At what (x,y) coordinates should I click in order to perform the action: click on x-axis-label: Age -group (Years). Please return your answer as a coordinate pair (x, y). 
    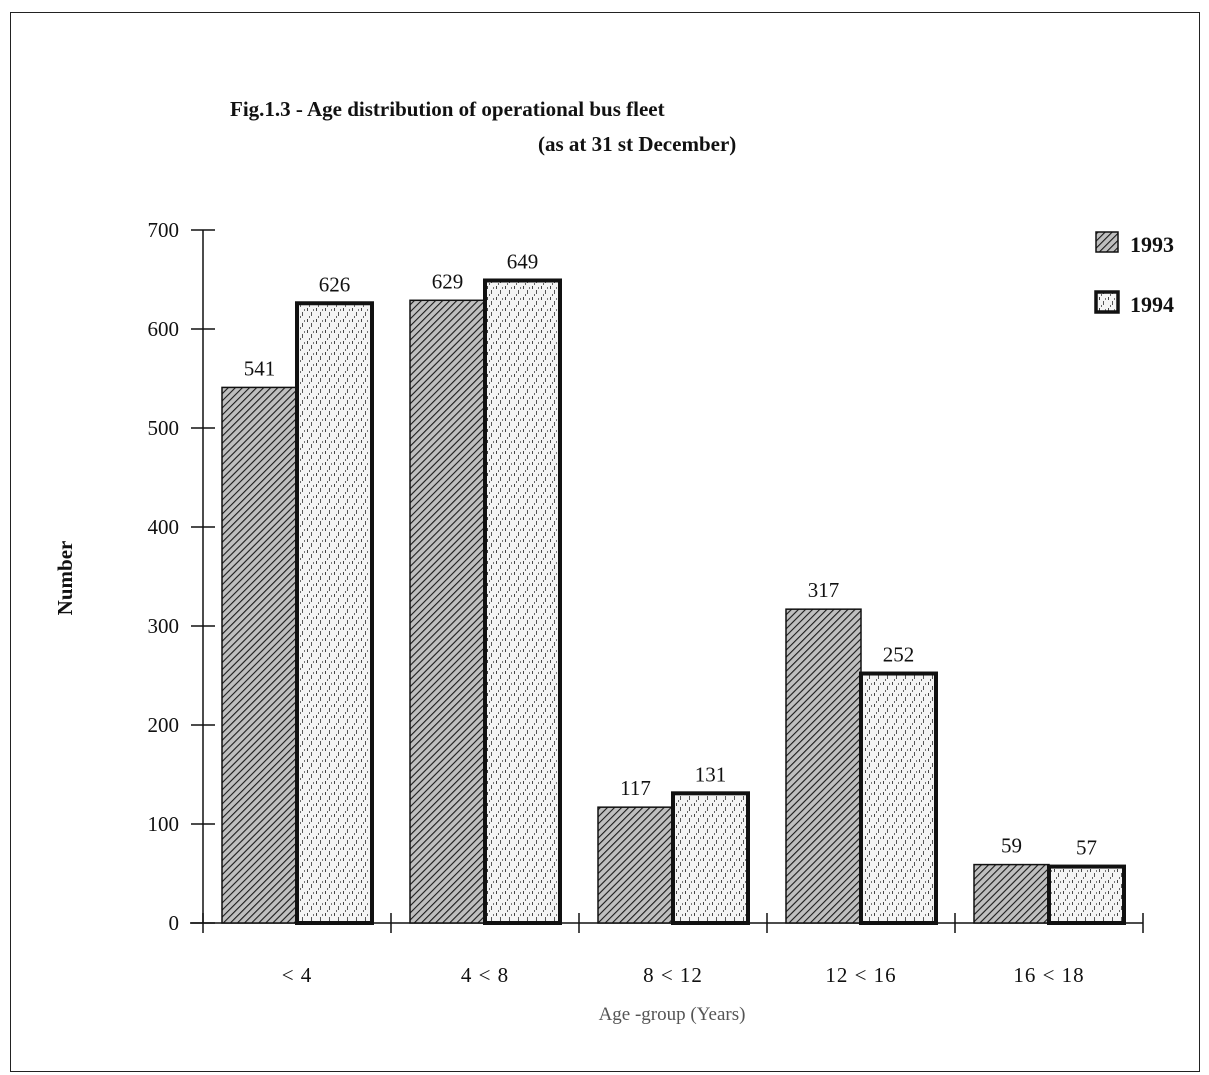
    Looking at the image, I should click on (672, 1014).